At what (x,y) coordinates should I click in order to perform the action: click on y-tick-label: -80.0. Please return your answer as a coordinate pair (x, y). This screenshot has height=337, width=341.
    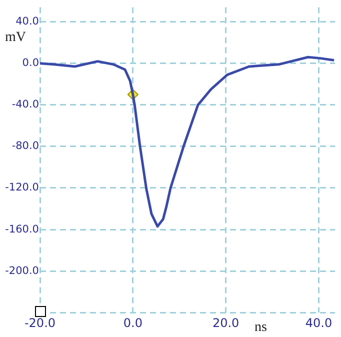
    Looking at the image, I should click on (25, 146).